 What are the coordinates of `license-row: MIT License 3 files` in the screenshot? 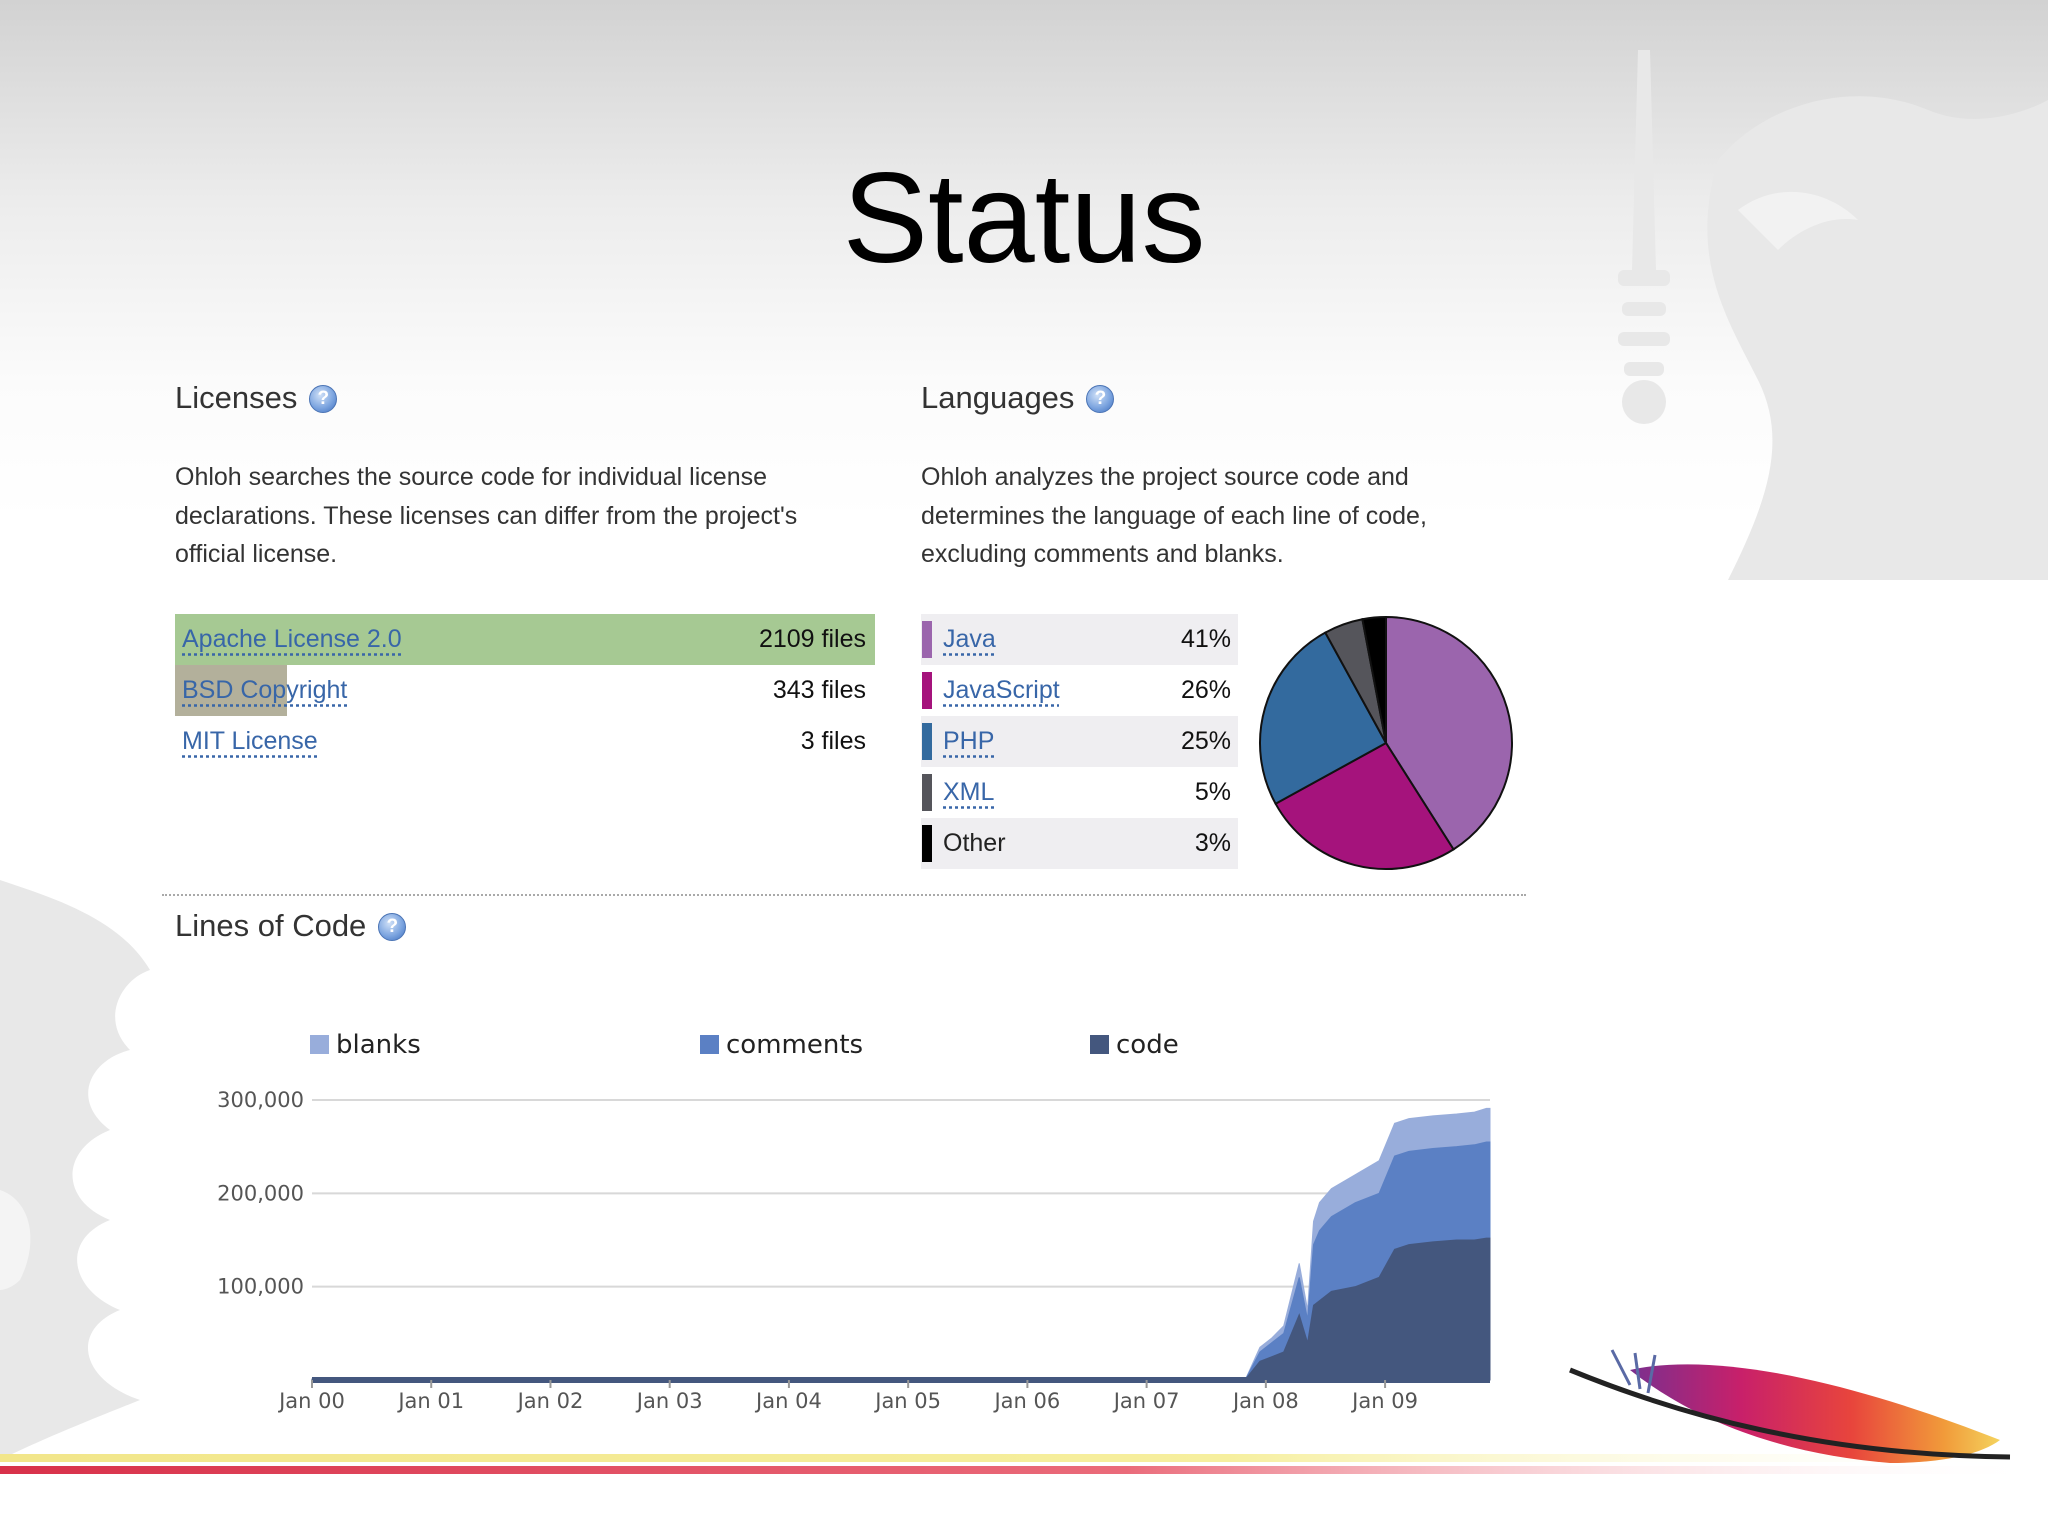 It's located at (525, 741).